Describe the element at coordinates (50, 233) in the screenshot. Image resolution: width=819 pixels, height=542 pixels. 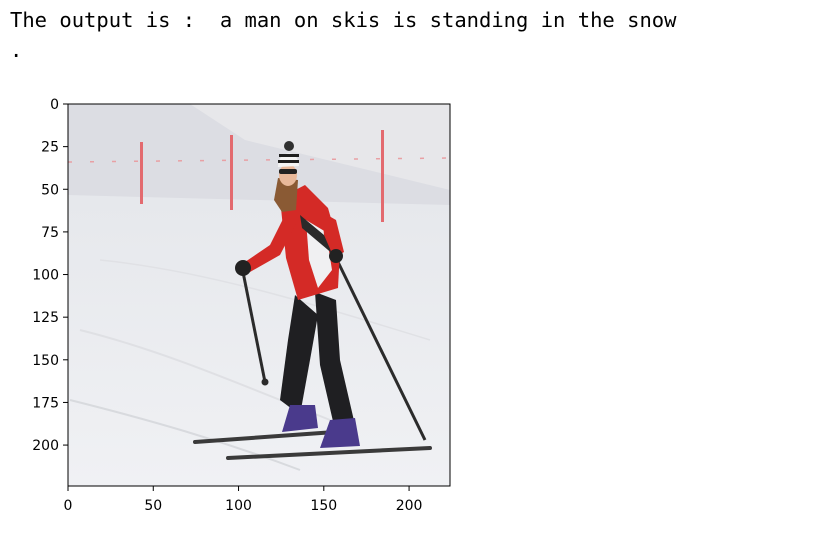
I see `y-tick-label: 75` at that location.